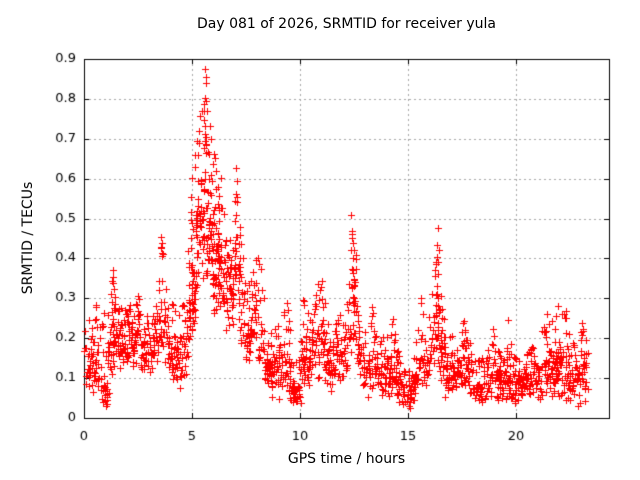 The image size is (640, 480). Describe the element at coordinates (28, 238) in the screenshot. I see `y-axis-label: SRMTID / TECUs` at that location.